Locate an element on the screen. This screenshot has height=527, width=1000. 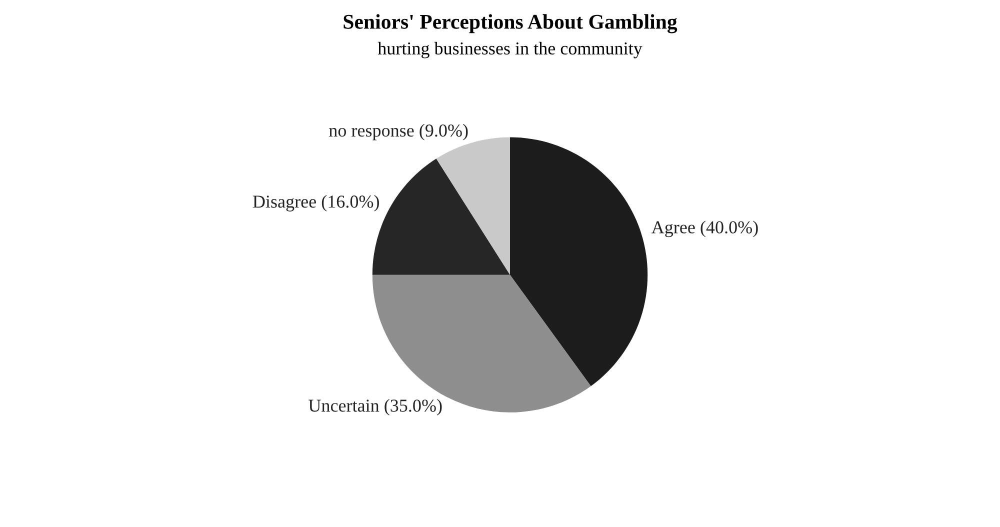
chart-title: Seniors' Perceptions About Gambling is located at coordinates (511, 24).